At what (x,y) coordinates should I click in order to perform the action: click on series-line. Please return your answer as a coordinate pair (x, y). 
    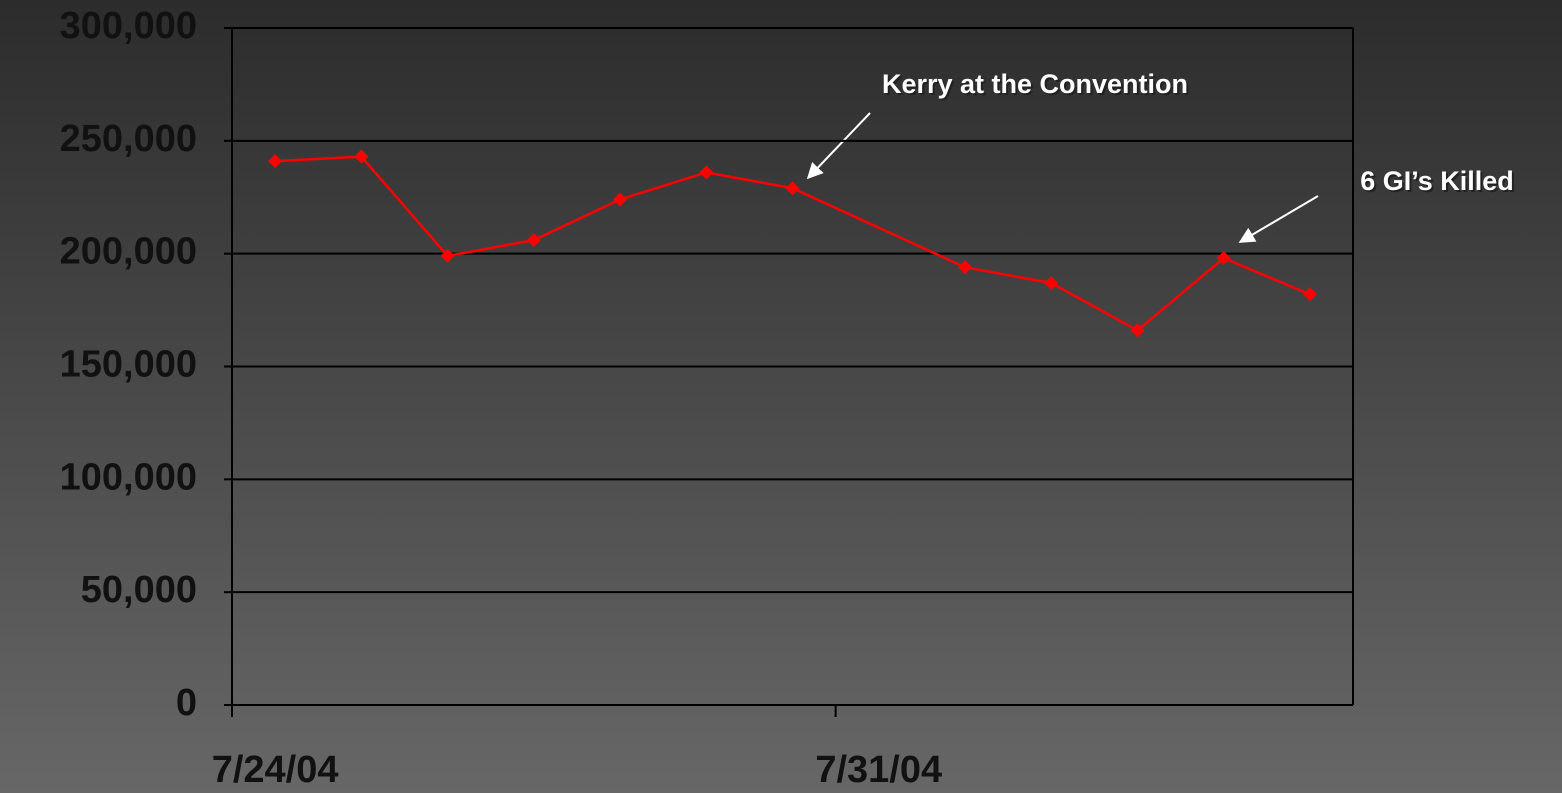
    Looking at the image, I should click on (793, 243).